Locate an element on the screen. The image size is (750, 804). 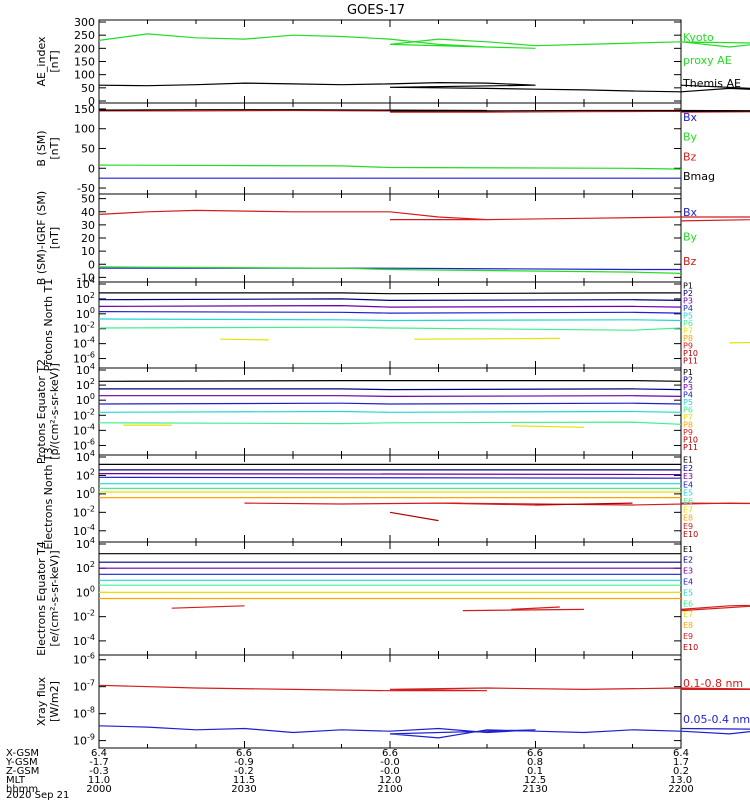
legend-label: proxy AE is located at coordinates (707, 60).